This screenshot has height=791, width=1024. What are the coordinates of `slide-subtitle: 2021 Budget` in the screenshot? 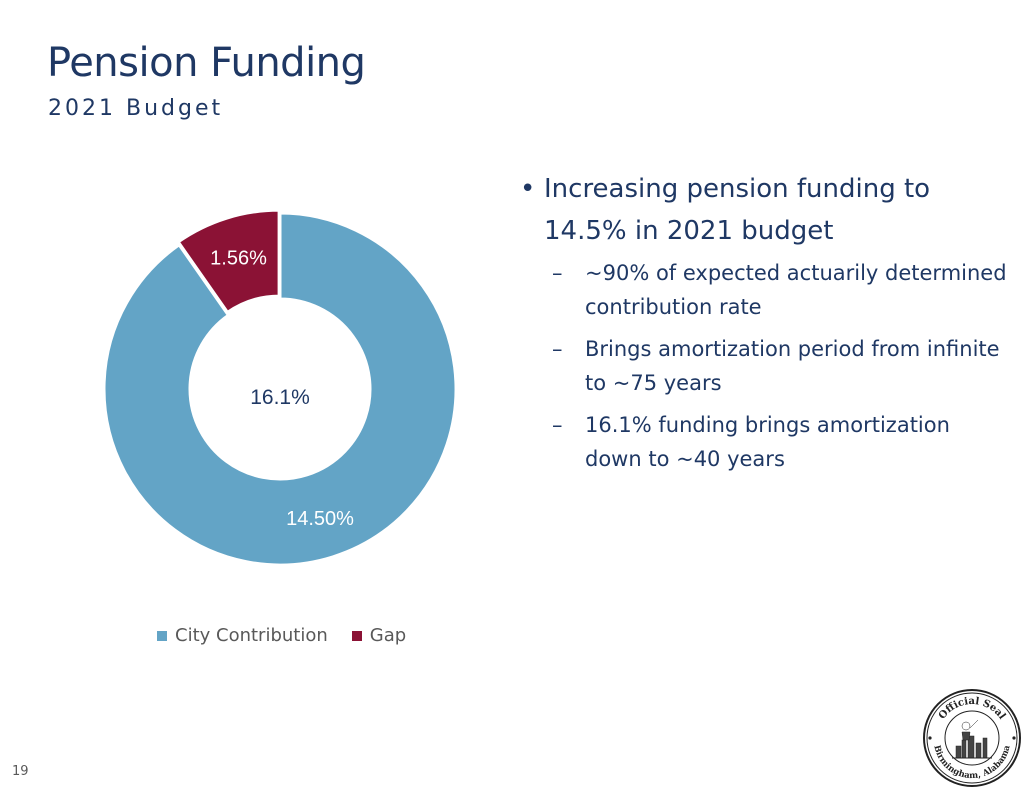 It's located at (136, 108).